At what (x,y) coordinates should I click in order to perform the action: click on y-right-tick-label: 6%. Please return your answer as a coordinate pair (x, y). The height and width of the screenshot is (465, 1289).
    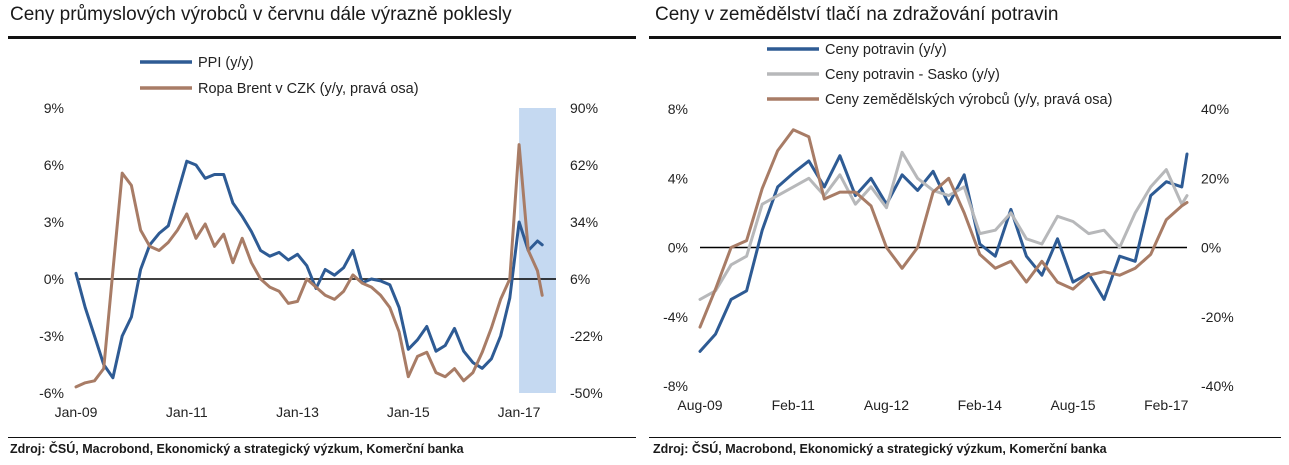
    Looking at the image, I should click on (580, 279).